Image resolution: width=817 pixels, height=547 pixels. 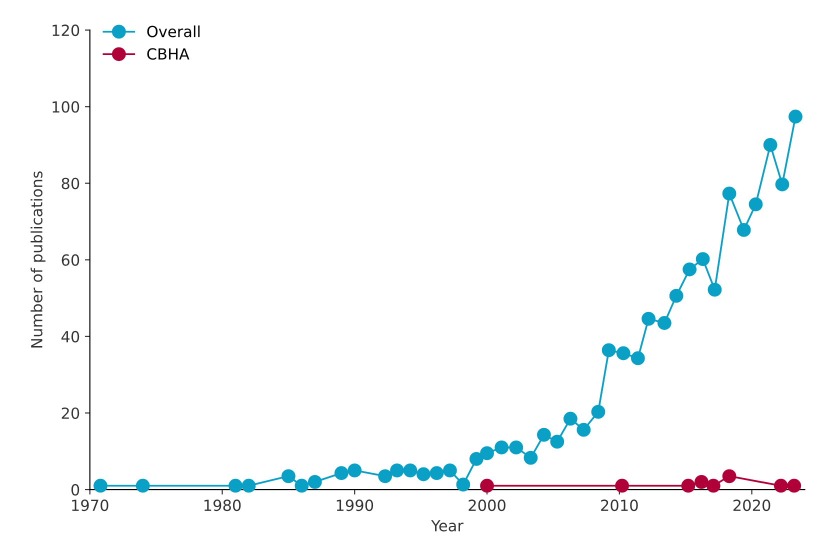 What do you see at coordinates (90, 506) in the screenshot?
I see `x-tick-label: 1970` at bounding box center [90, 506].